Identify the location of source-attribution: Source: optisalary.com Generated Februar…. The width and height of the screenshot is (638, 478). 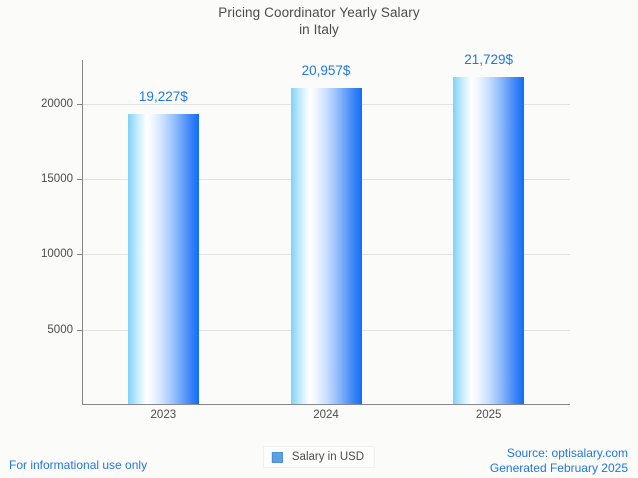
(559, 461).